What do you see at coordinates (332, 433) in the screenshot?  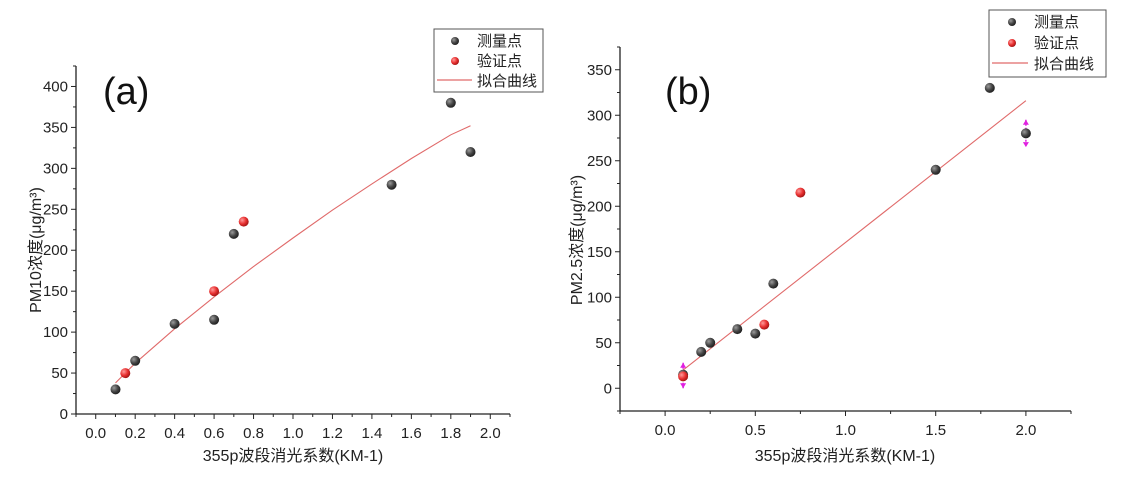 I see `chart-a-x-tick-label: 1.2` at bounding box center [332, 433].